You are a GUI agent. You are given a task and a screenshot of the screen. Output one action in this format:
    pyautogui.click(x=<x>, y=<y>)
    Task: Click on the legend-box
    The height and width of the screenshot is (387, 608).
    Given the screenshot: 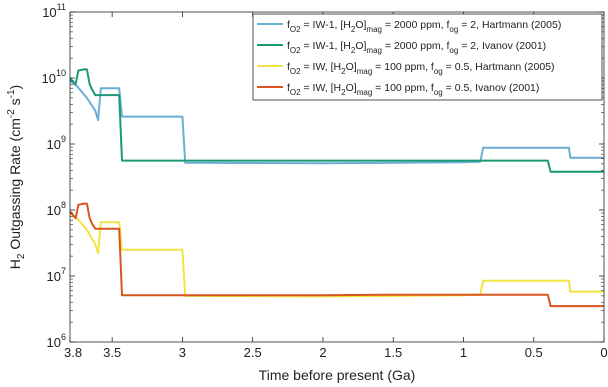 What is the action you would take?
    pyautogui.click(x=427, y=57)
    